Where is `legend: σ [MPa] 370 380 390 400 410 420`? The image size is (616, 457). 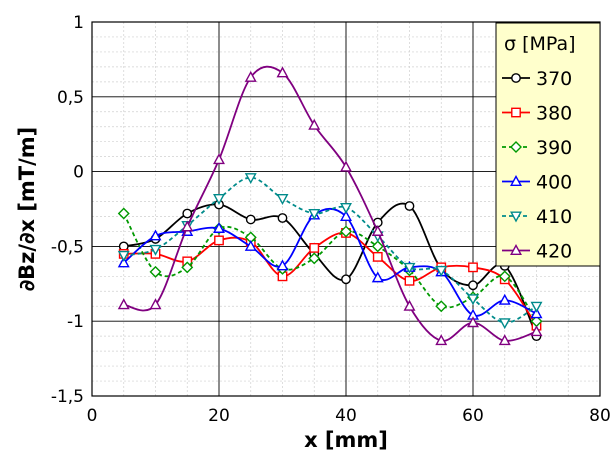 legend: σ [MPa] 370 380 390 400 410 420 is located at coordinates (548, 144).